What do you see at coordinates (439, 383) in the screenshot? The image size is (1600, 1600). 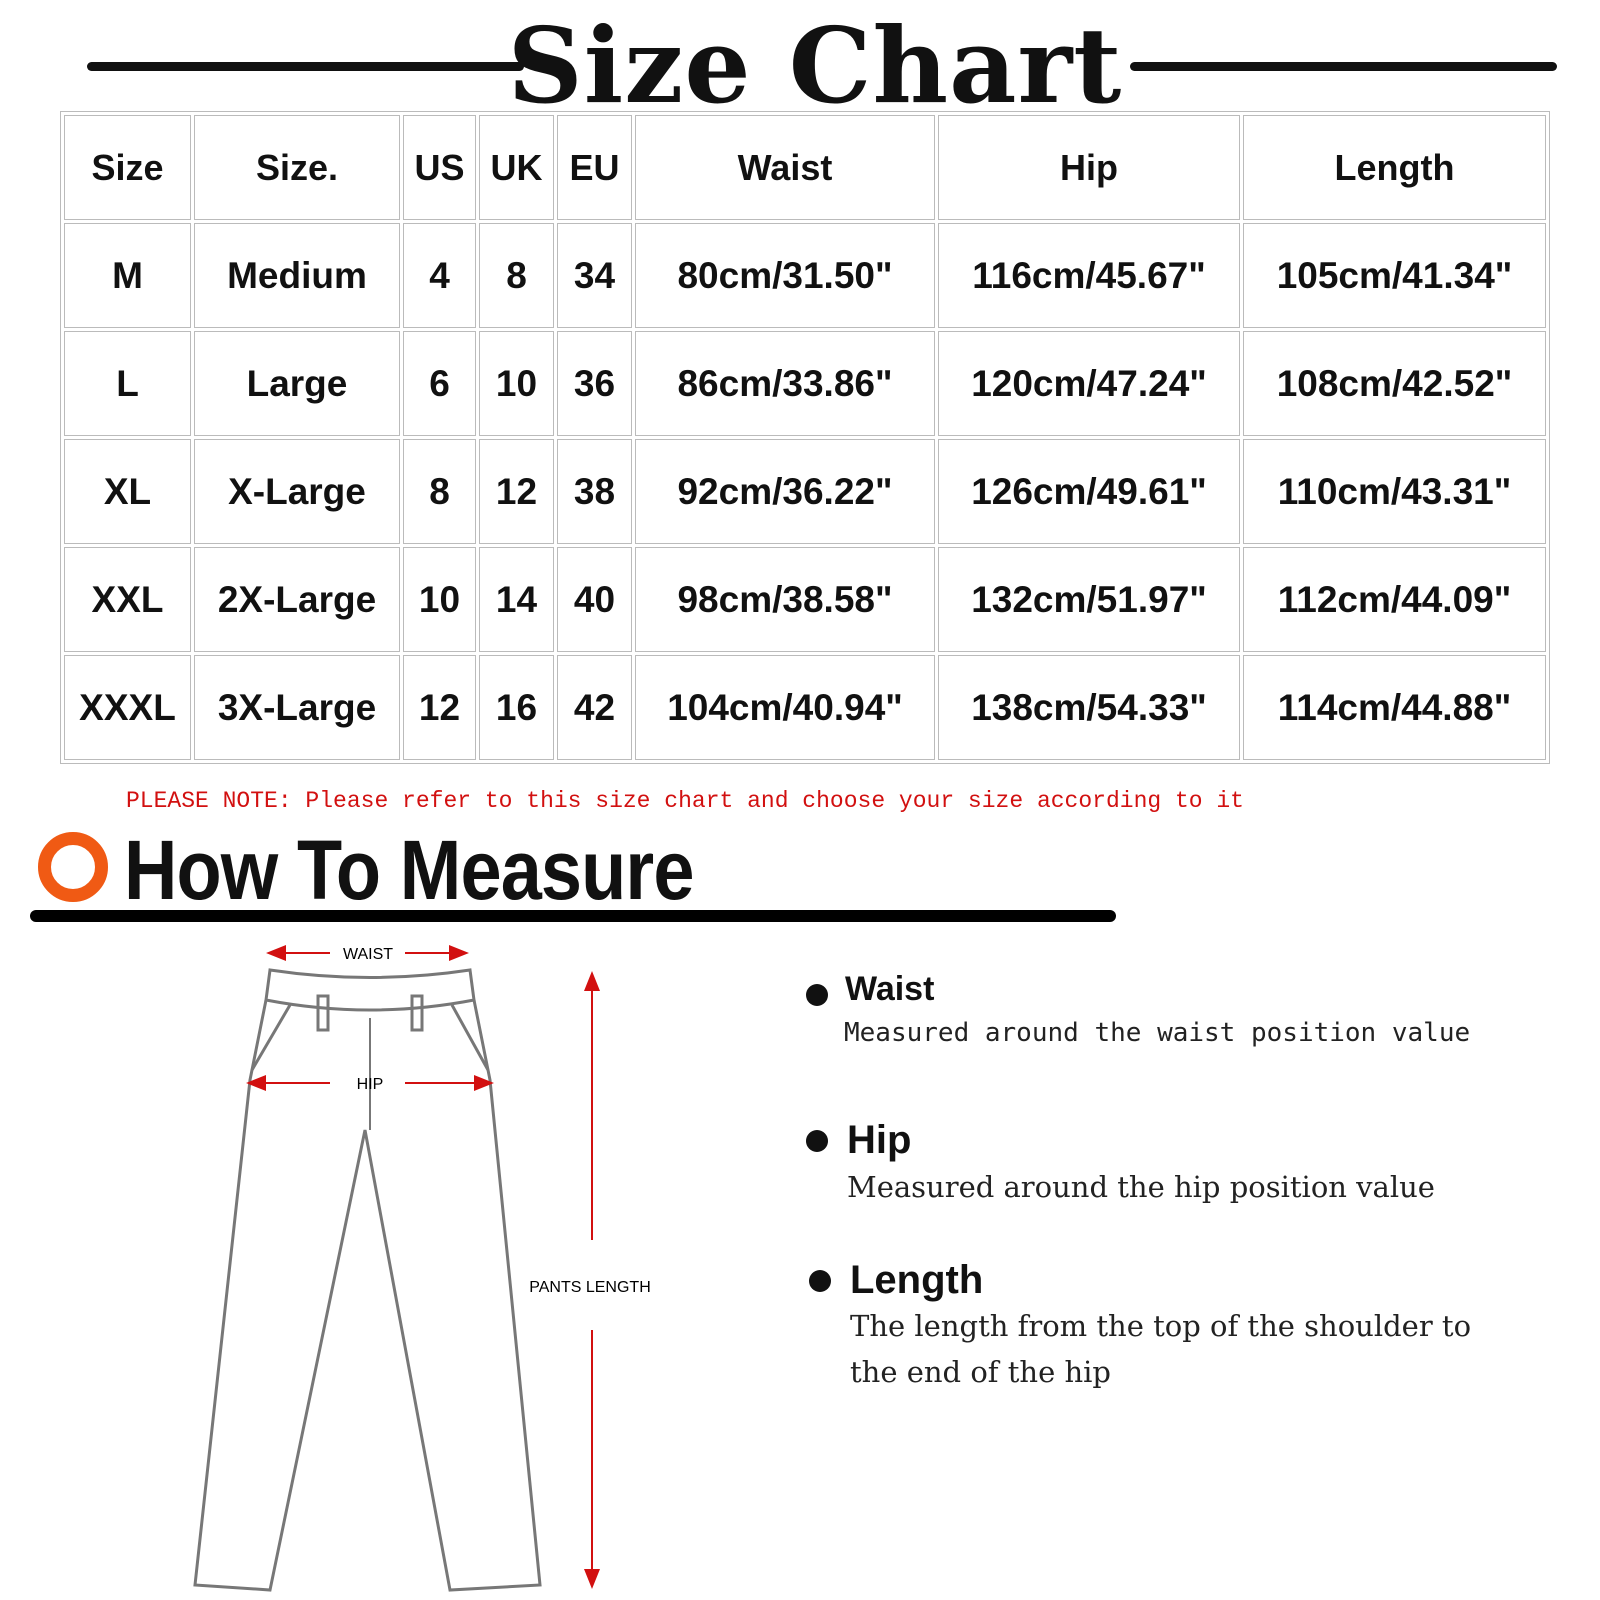 I see `table-cell: 6` at bounding box center [439, 383].